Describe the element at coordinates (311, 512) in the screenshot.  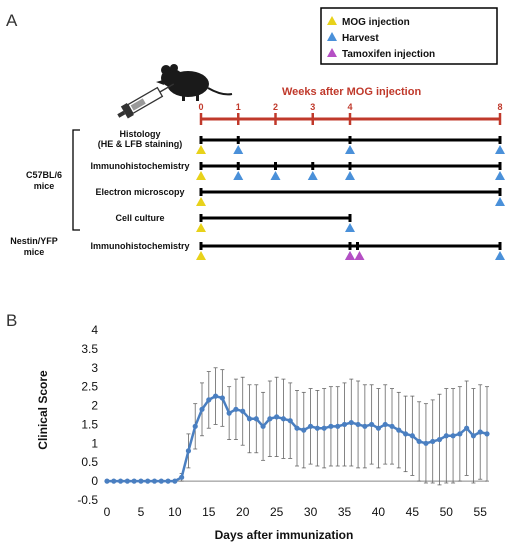
I see `x-tick-label: 30` at that location.